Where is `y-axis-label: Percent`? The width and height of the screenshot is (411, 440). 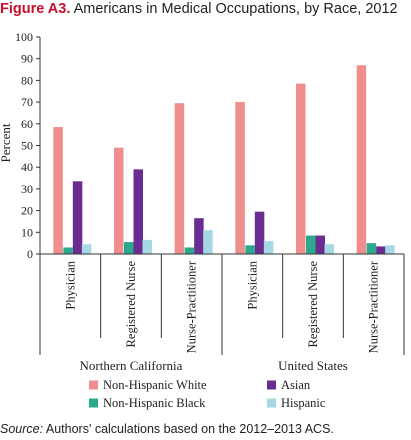 y-axis-label: Percent is located at coordinates (6, 142).